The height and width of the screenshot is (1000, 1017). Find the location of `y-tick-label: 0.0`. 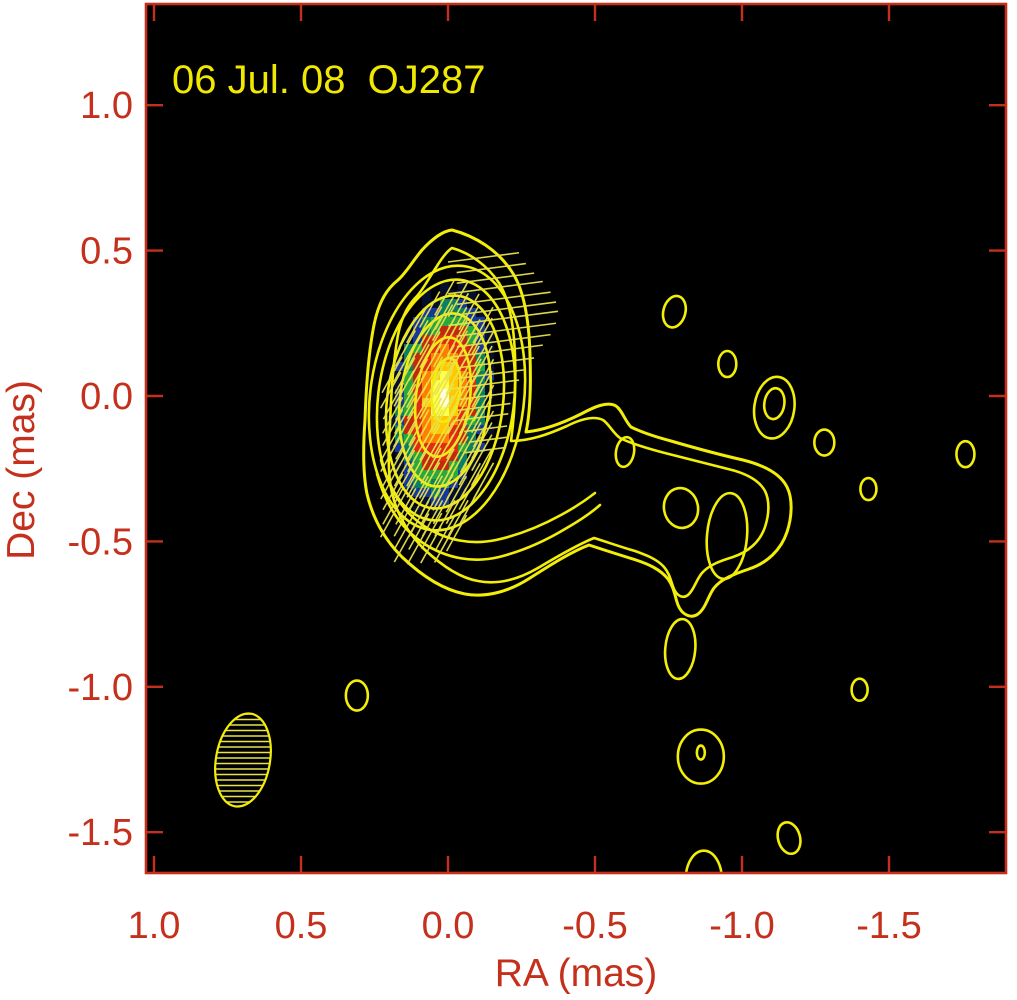

y-tick-label: 0.0 is located at coordinates (106, 397).